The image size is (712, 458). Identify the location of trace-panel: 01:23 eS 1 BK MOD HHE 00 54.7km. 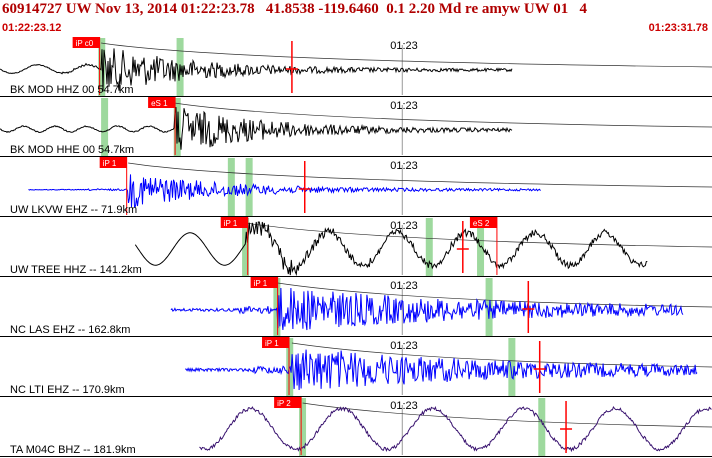
(356, 127).